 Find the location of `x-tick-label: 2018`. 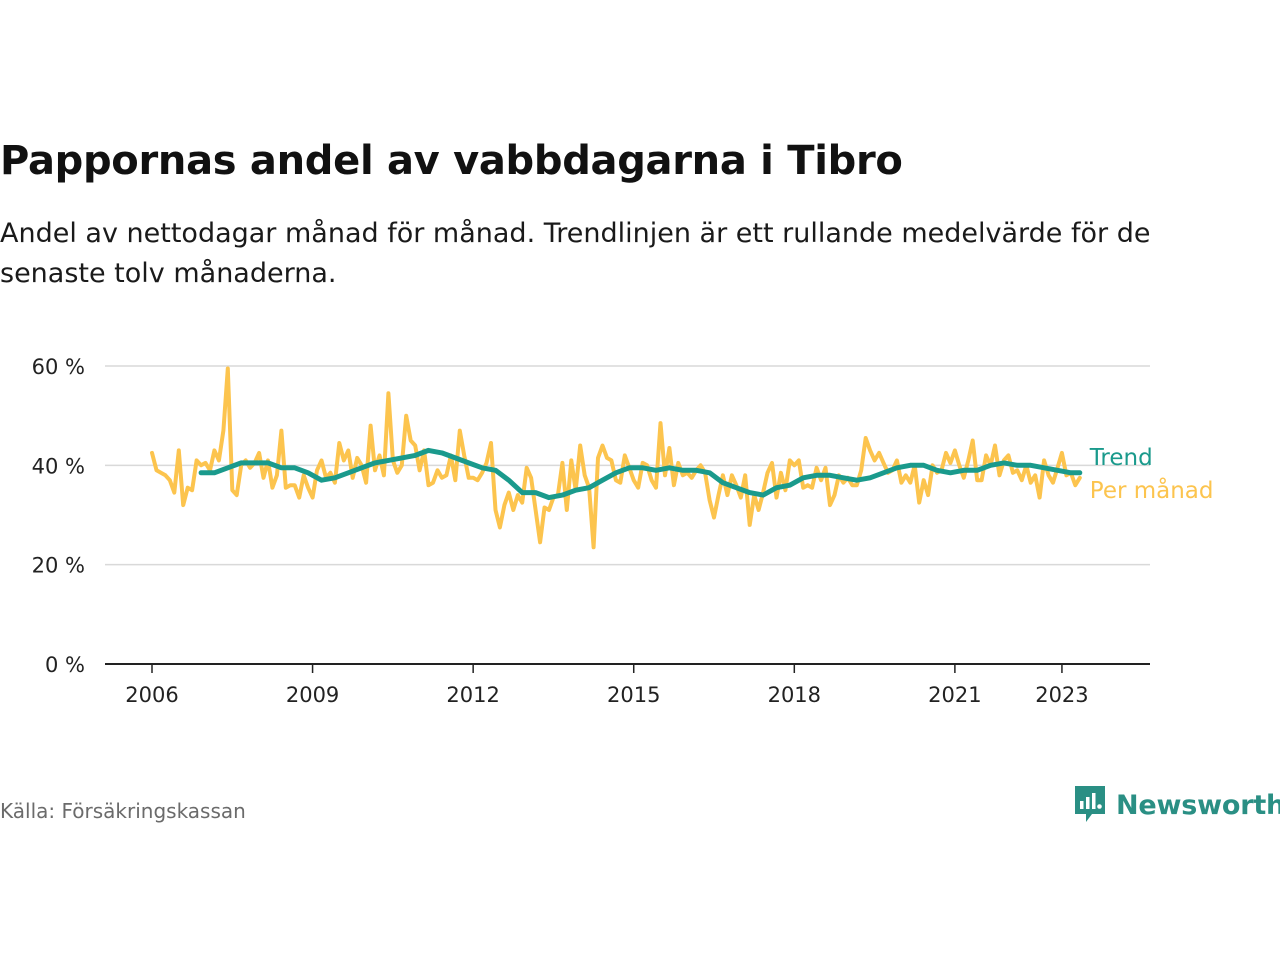

x-tick-label: 2018 is located at coordinates (794, 695).